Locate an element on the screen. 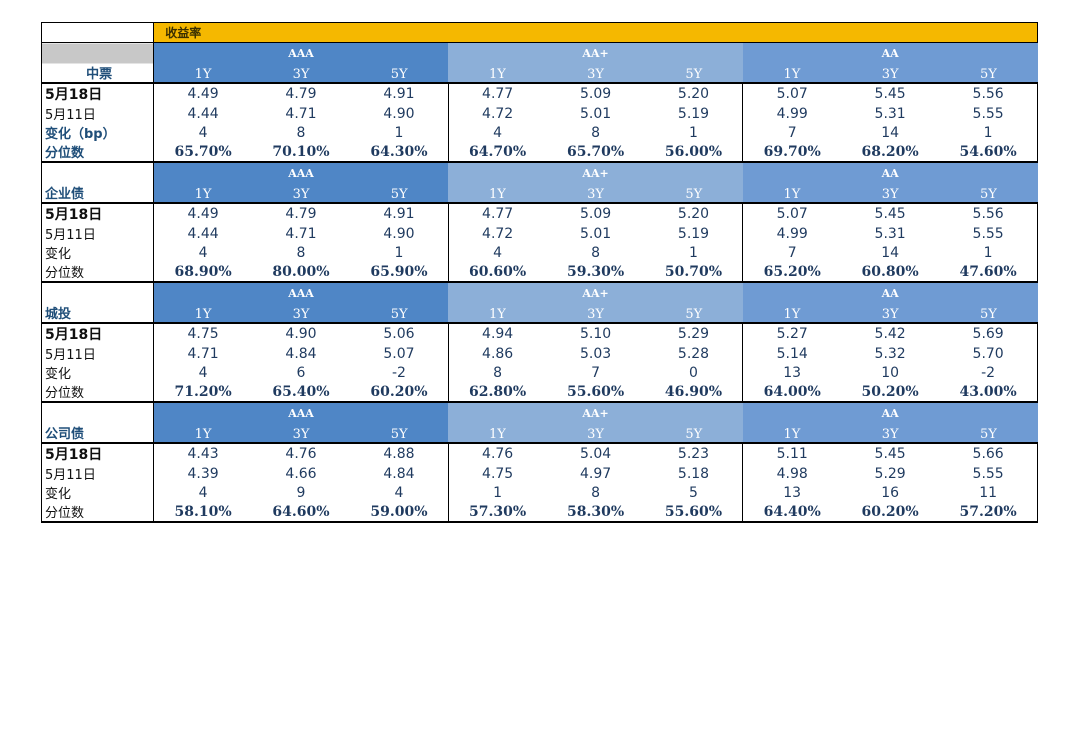  table-cell: 4.71 is located at coordinates (301, 233).